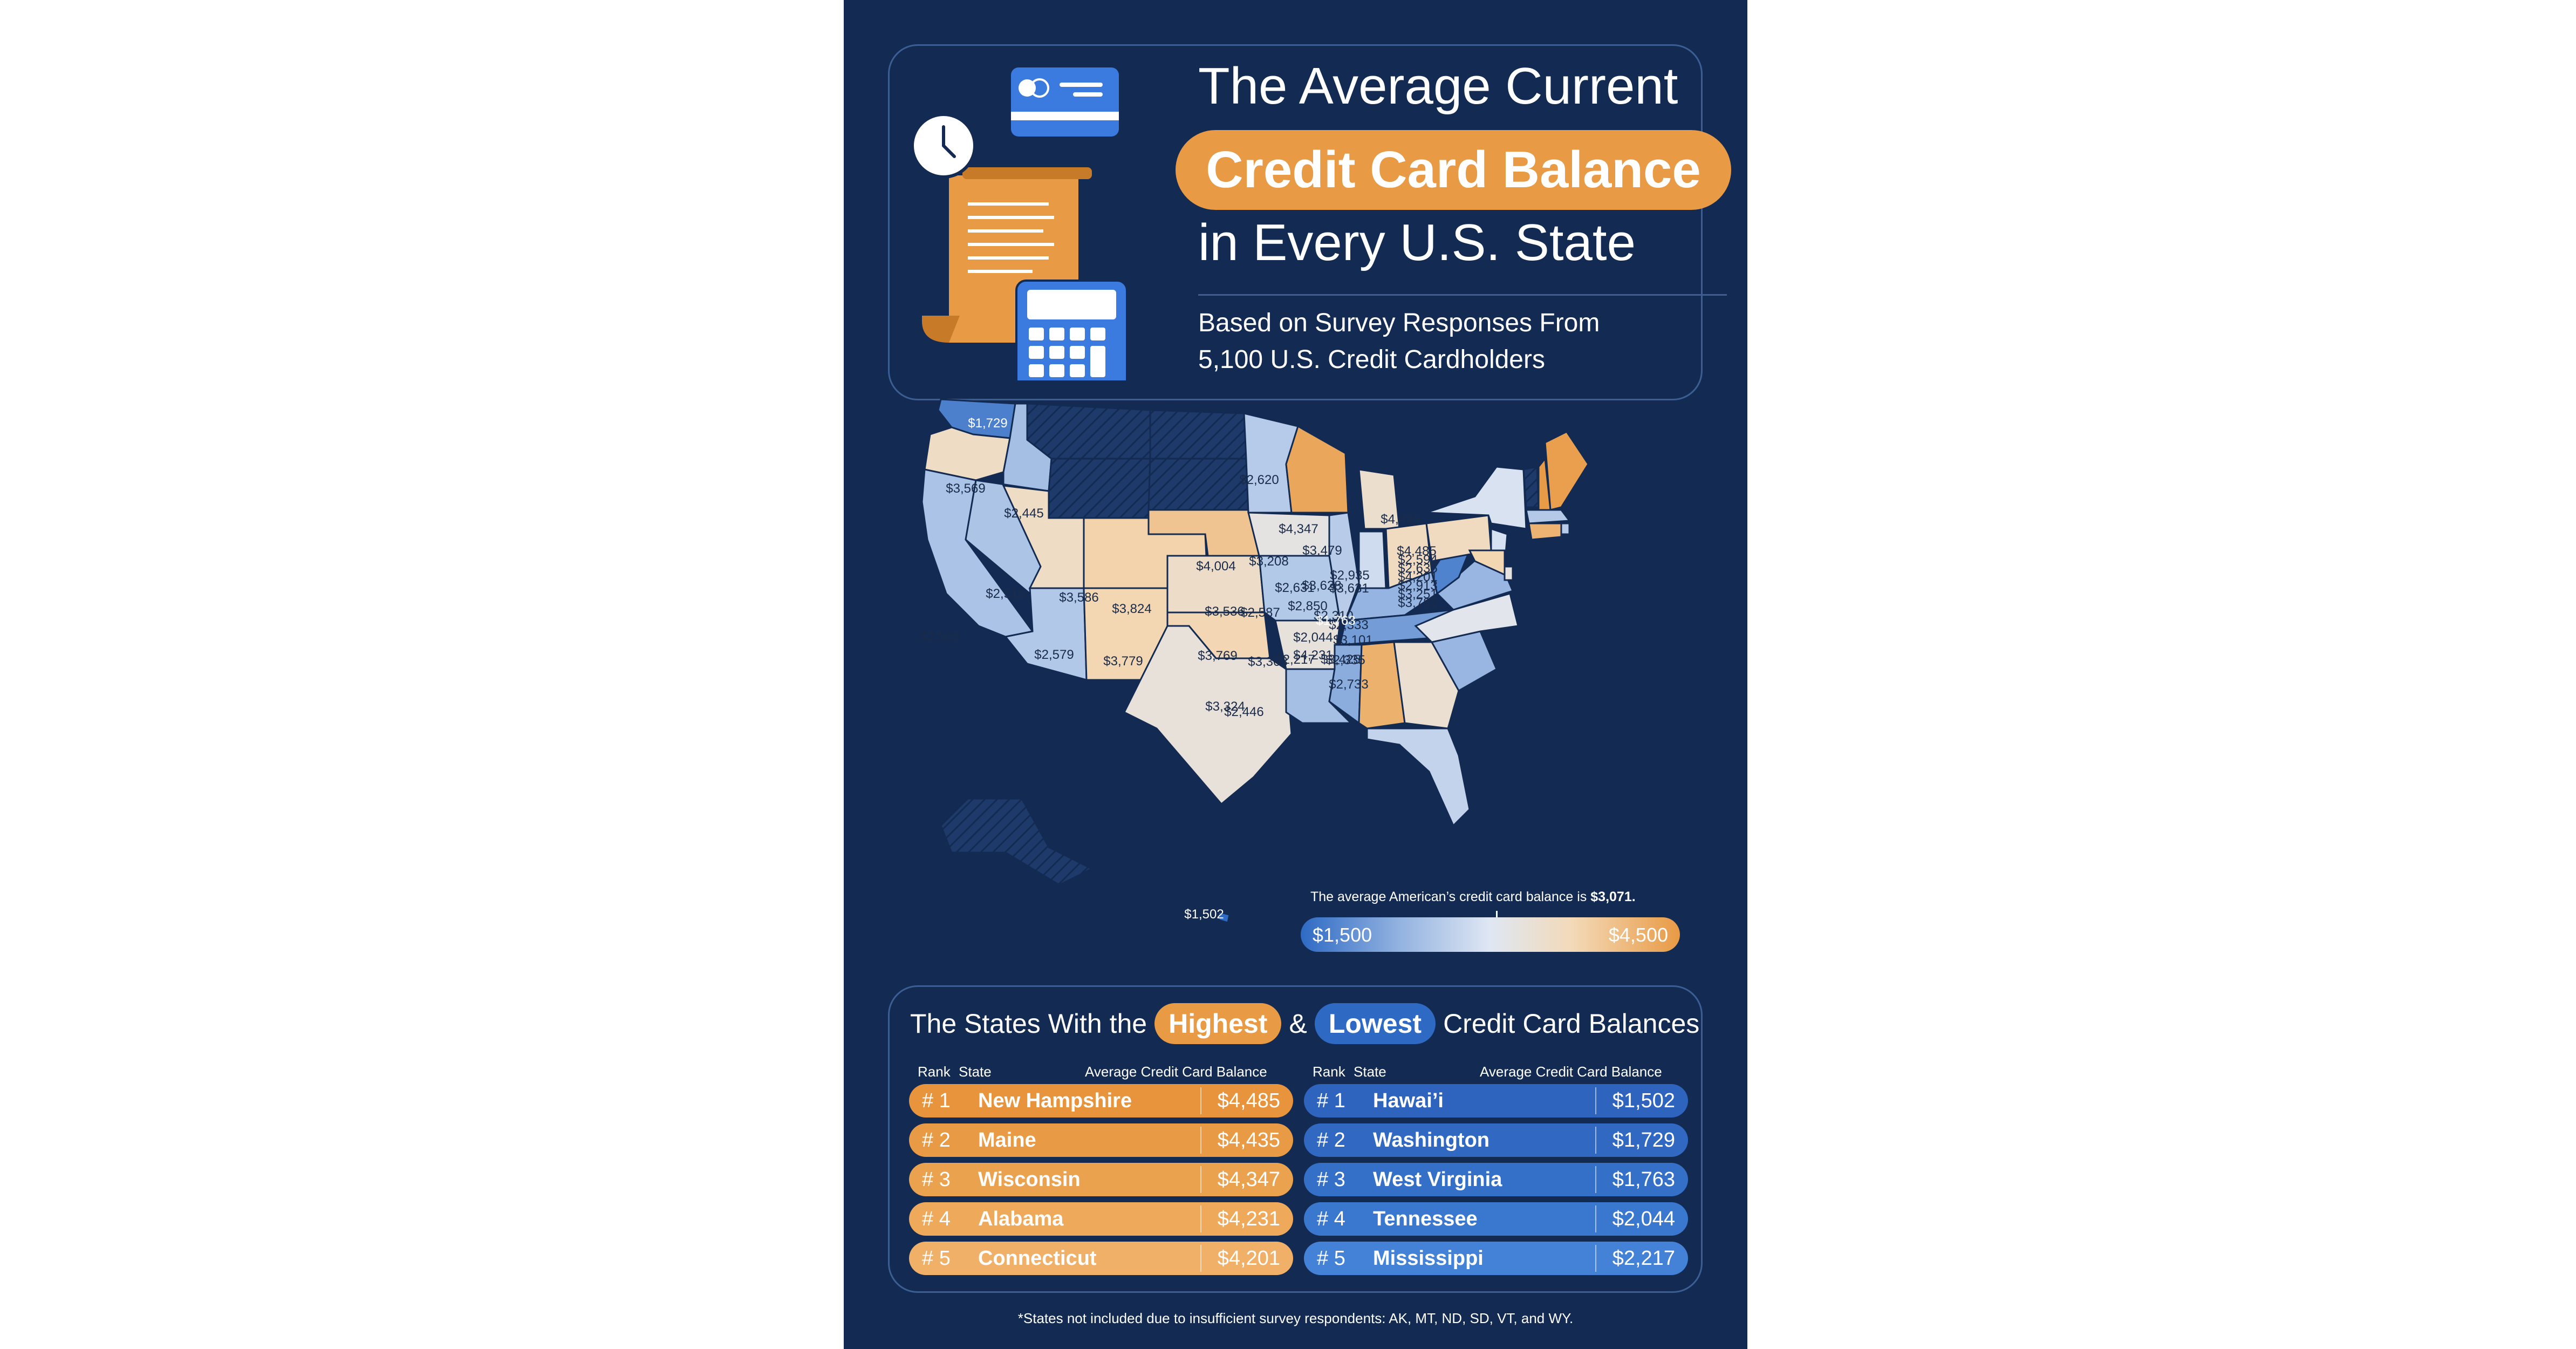 The image size is (2576, 1349). What do you see at coordinates (1021, 1219) in the screenshot?
I see `rank-state: Alabama` at bounding box center [1021, 1219].